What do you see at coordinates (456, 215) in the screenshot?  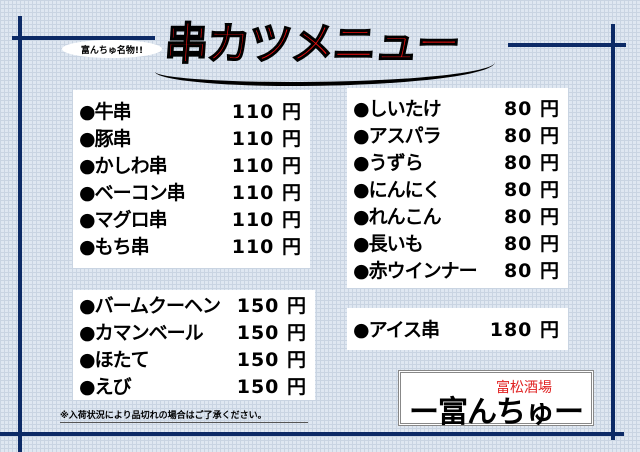 I see `menu-item: ●れんこん 80 円` at bounding box center [456, 215].